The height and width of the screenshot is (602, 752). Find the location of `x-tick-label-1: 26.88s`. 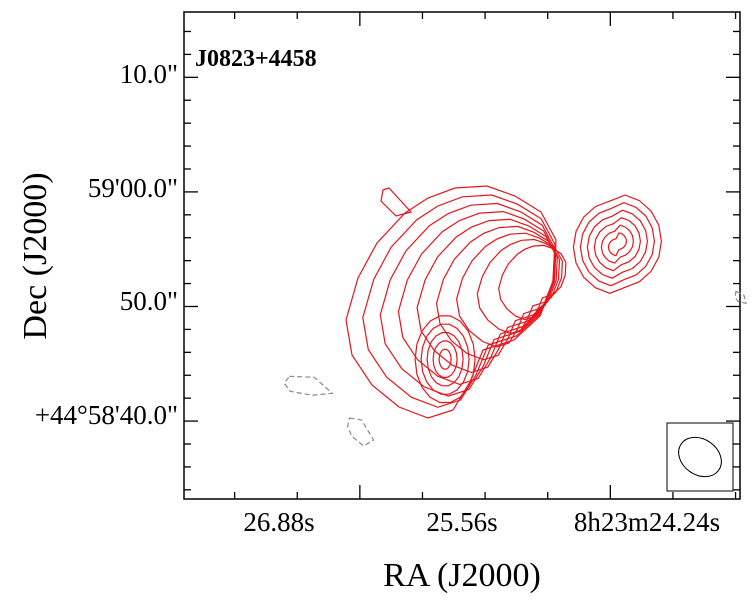

x-tick-label-1: 26.88s is located at coordinates (278, 522).